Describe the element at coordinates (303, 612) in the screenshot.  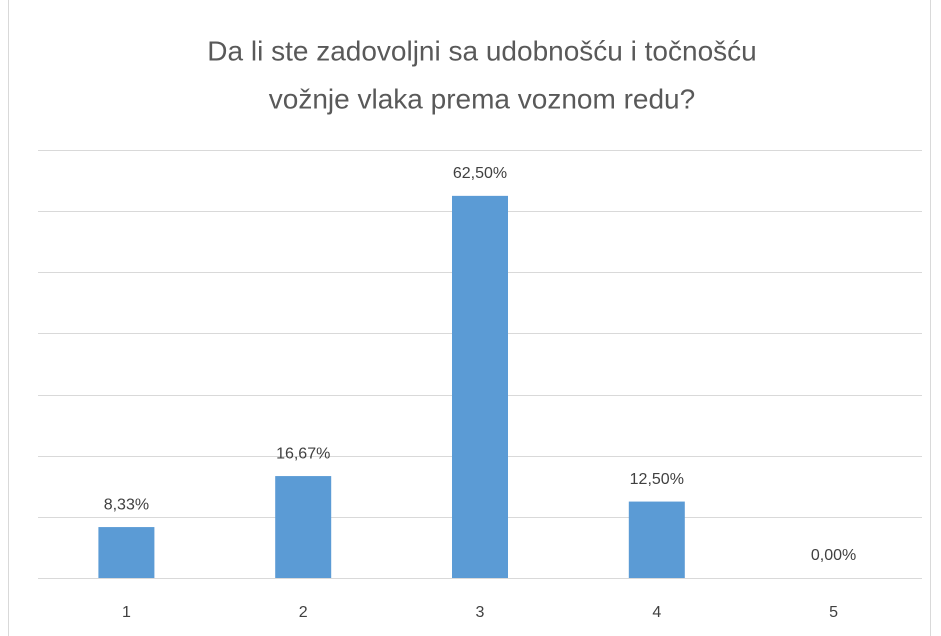
I see `x-tick-label: 2` at that location.